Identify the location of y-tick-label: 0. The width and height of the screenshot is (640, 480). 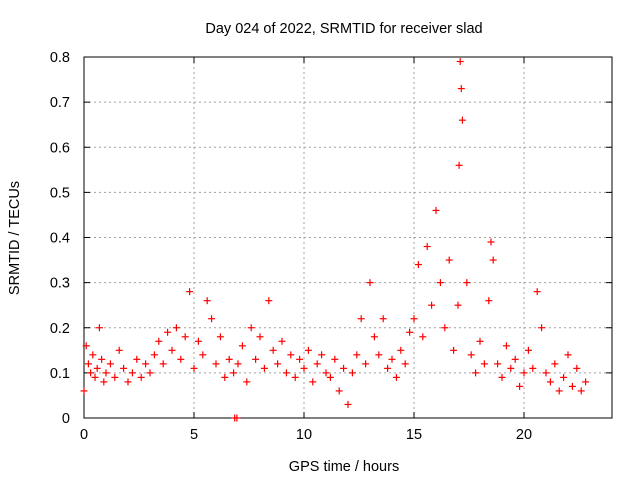
(66, 419).